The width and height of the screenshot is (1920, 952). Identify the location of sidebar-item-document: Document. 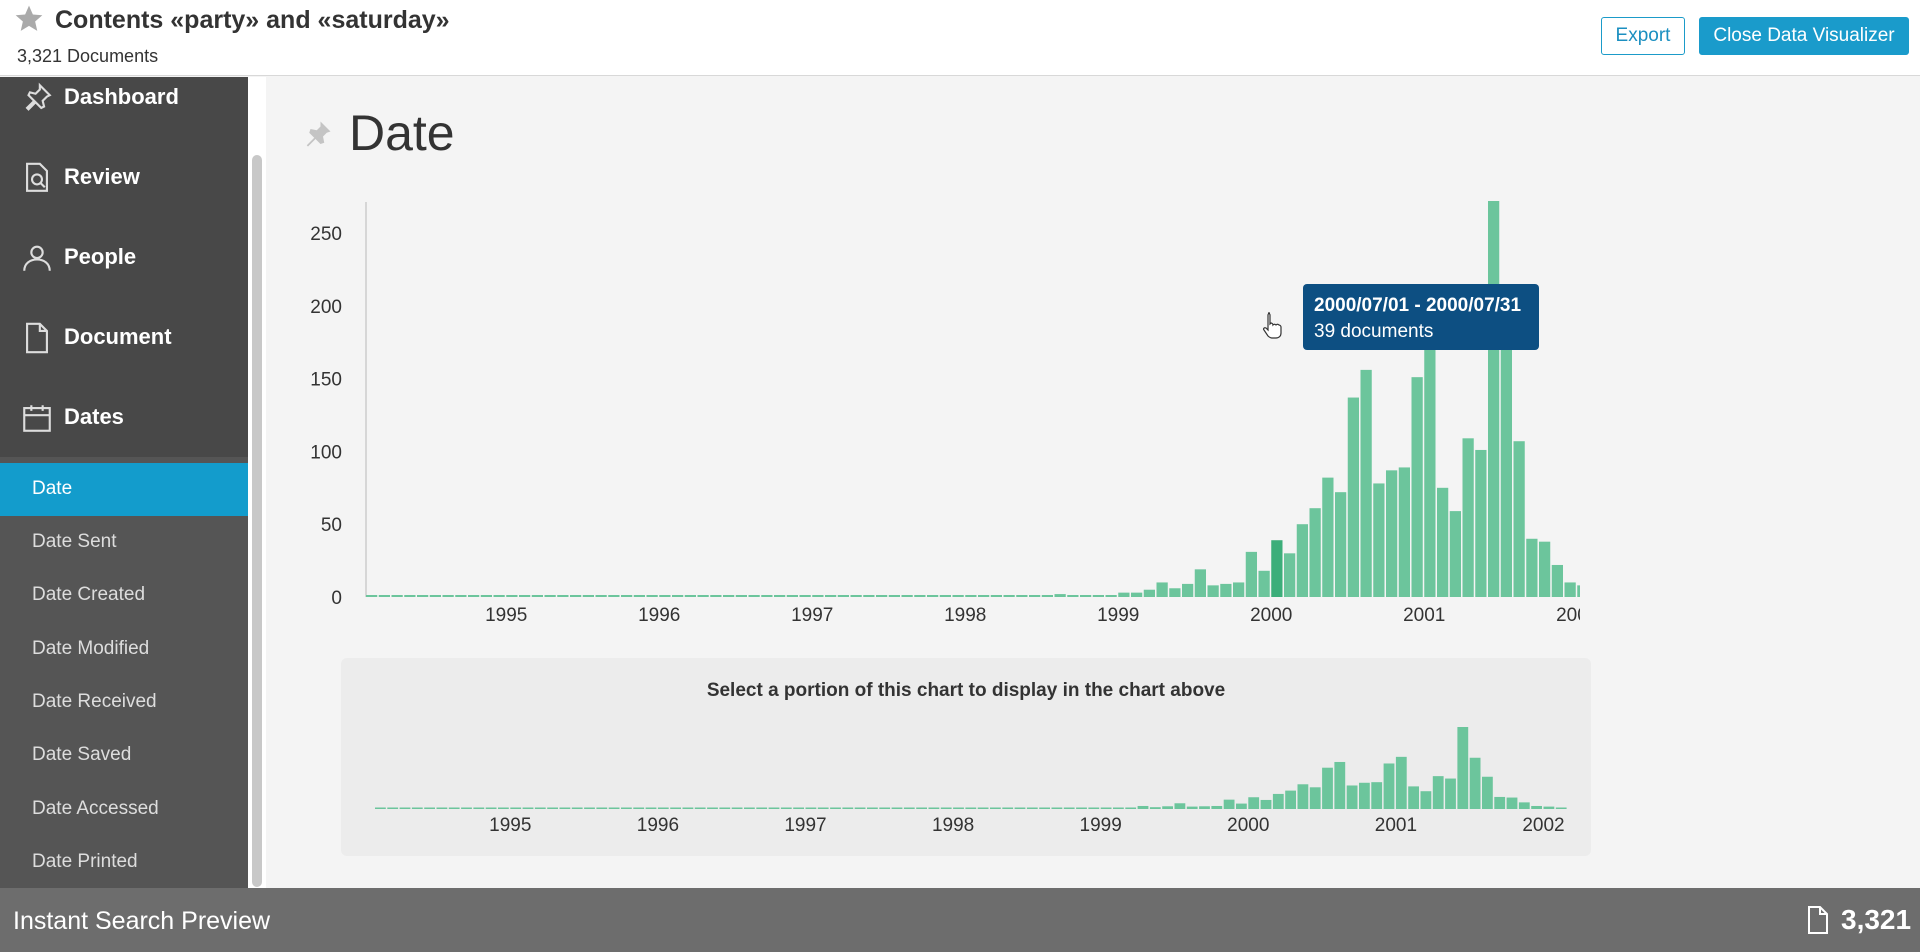
(124, 337).